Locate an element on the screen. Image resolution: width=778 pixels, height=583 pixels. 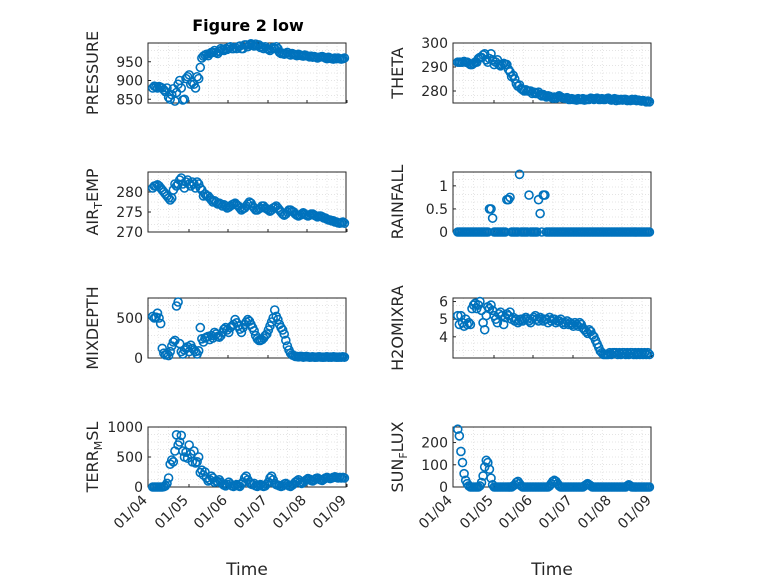
y-axis-label: MIXDEPTH is located at coordinates (92, 327).